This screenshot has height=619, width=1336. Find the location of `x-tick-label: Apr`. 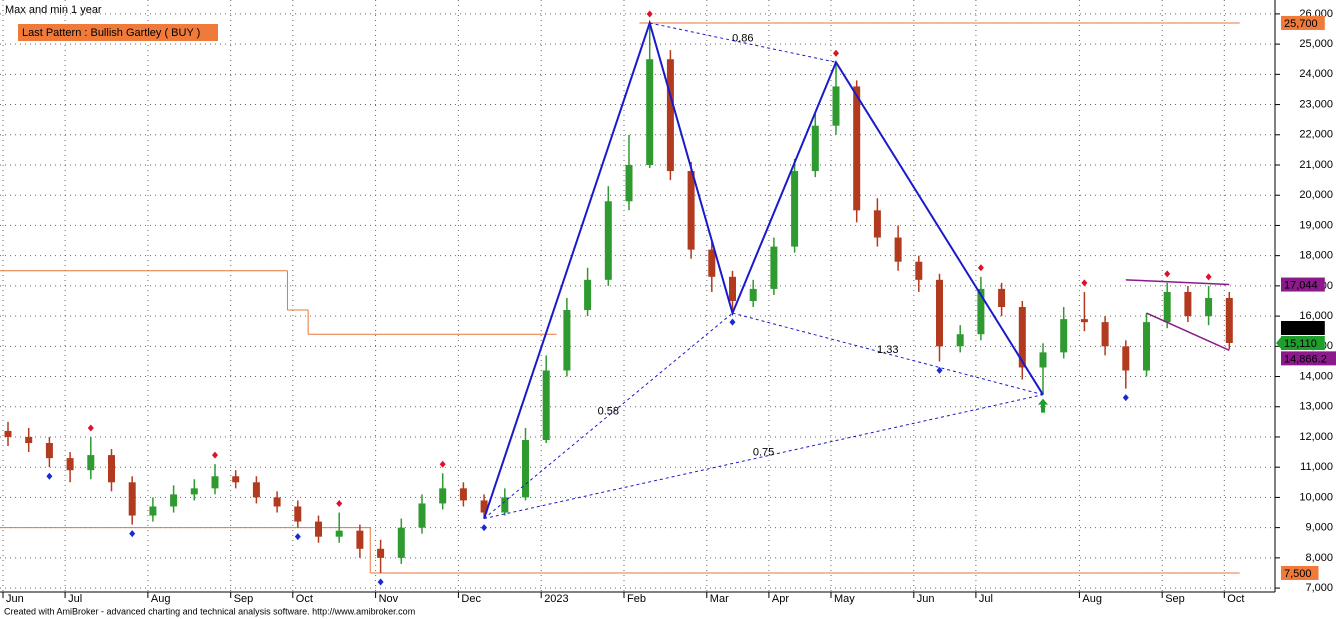

x-tick-label: Apr is located at coordinates (780, 599).